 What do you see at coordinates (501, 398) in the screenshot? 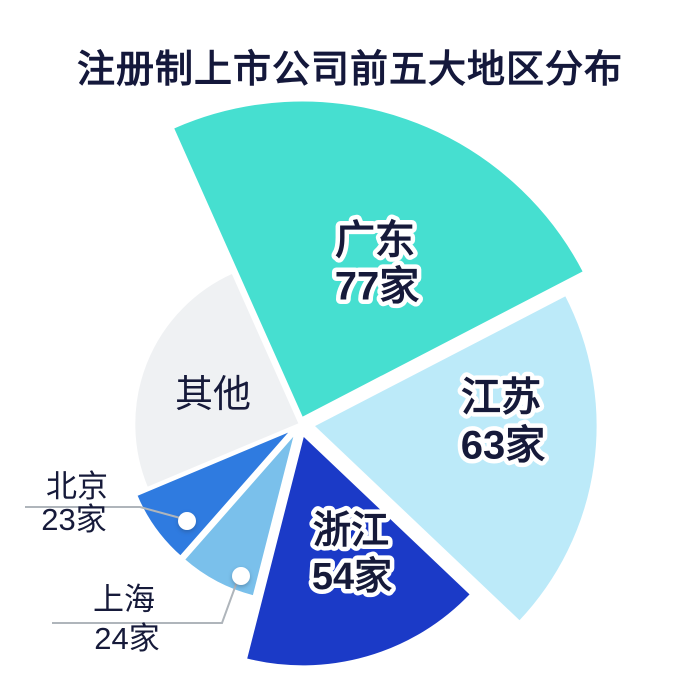
I see `label-jiangsu-name: 江苏` at bounding box center [501, 398].